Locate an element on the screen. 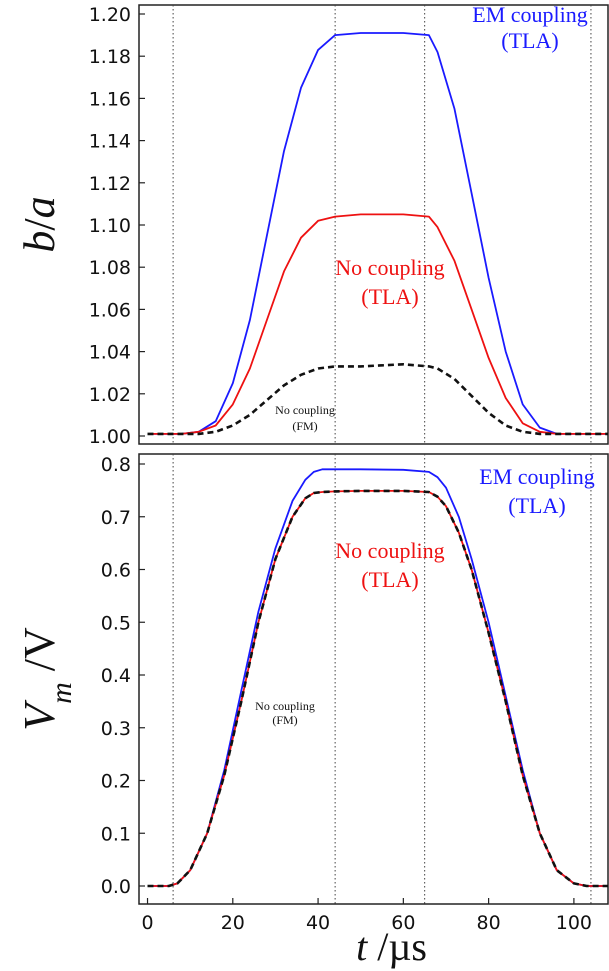 Image resolution: width=609 pixels, height=971 pixels. x-tick-label: 100 is located at coordinates (574, 923).